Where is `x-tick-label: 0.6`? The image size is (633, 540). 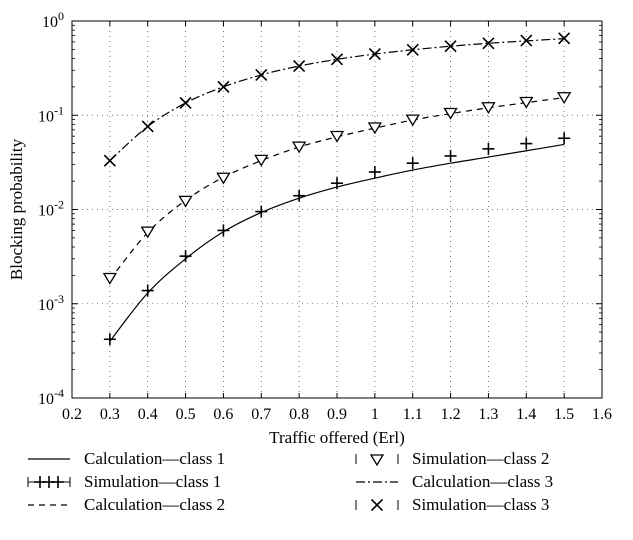
x-tick-label: 0.6 is located at coordinates (223, 414).